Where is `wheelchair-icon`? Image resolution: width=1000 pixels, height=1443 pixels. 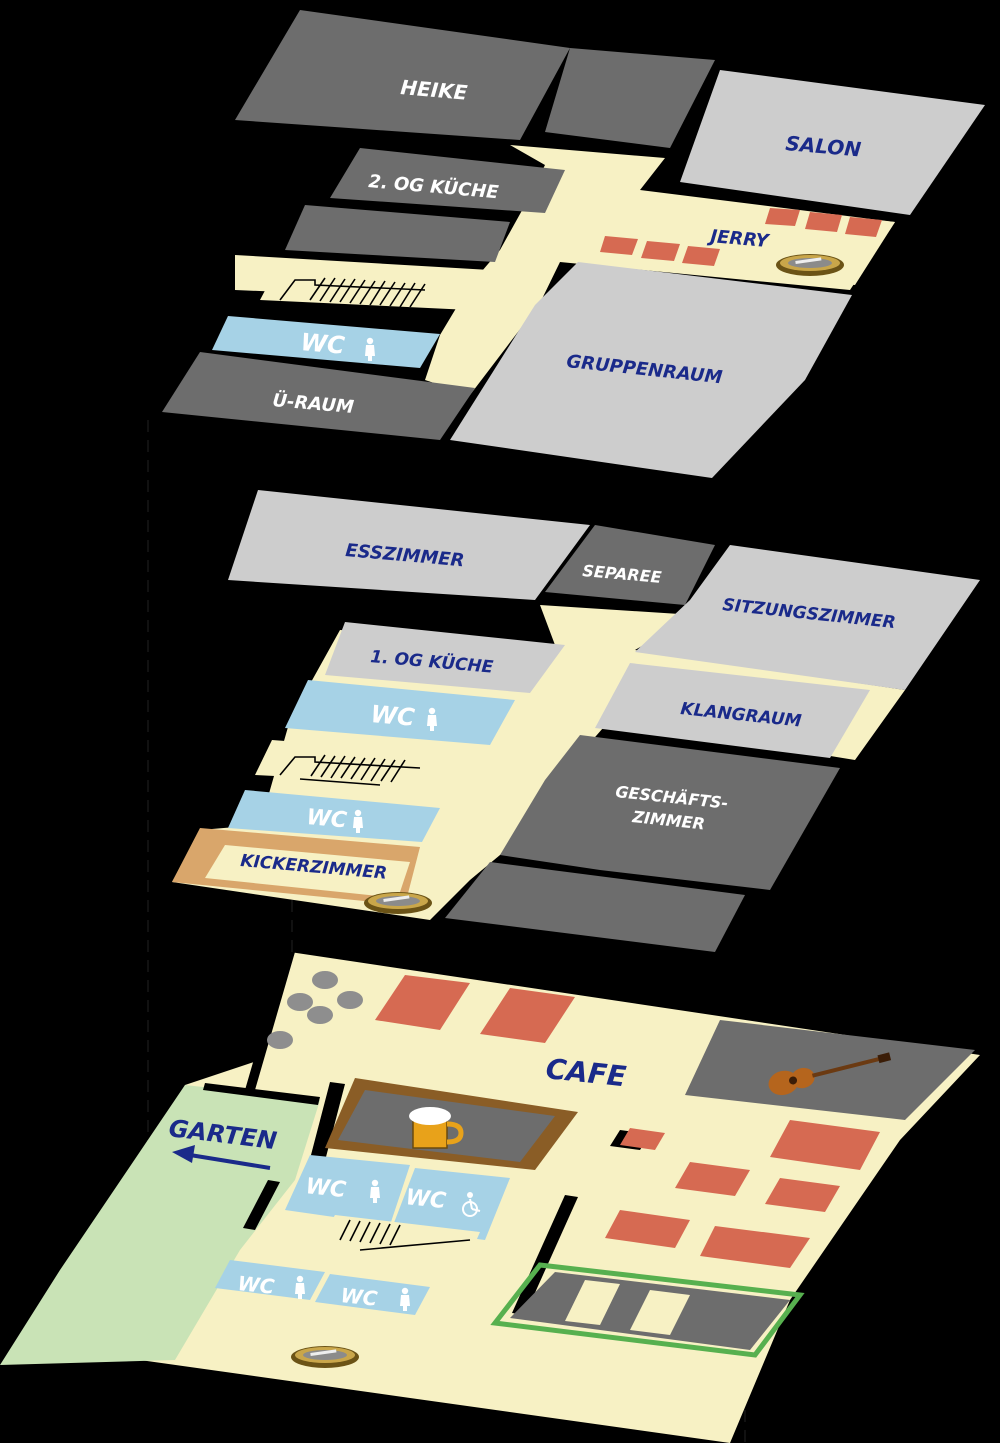
wheelchair-icon is located at coordinates (471, 1204).